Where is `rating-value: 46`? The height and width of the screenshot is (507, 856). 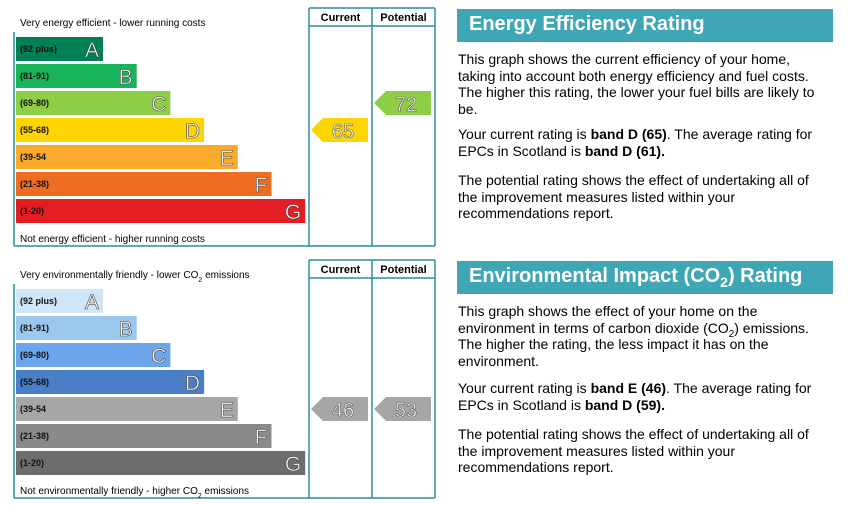
rating-value: 46 is located at coordinates (343, 411).